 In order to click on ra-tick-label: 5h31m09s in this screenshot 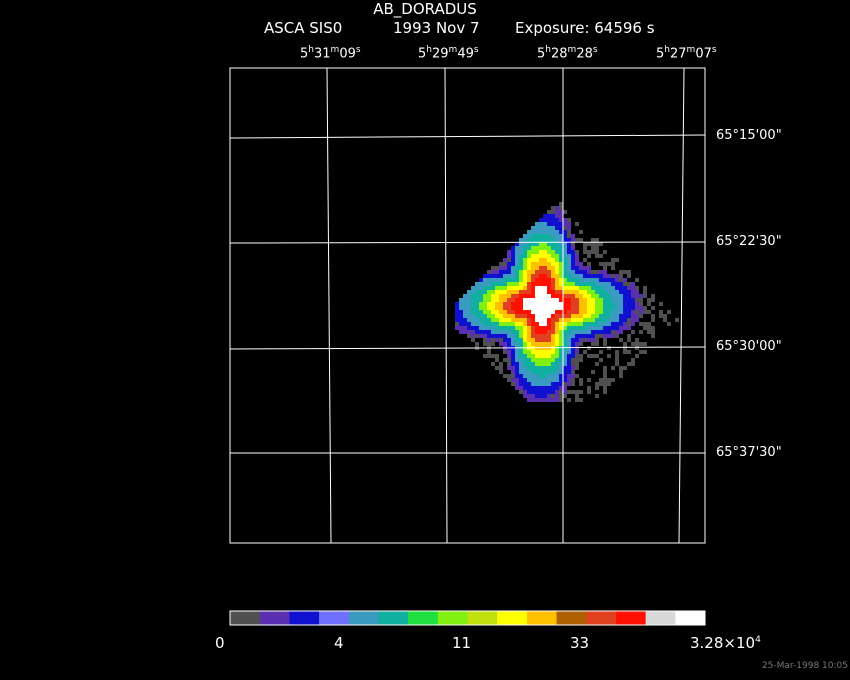, I will do `click(330, 53)`.